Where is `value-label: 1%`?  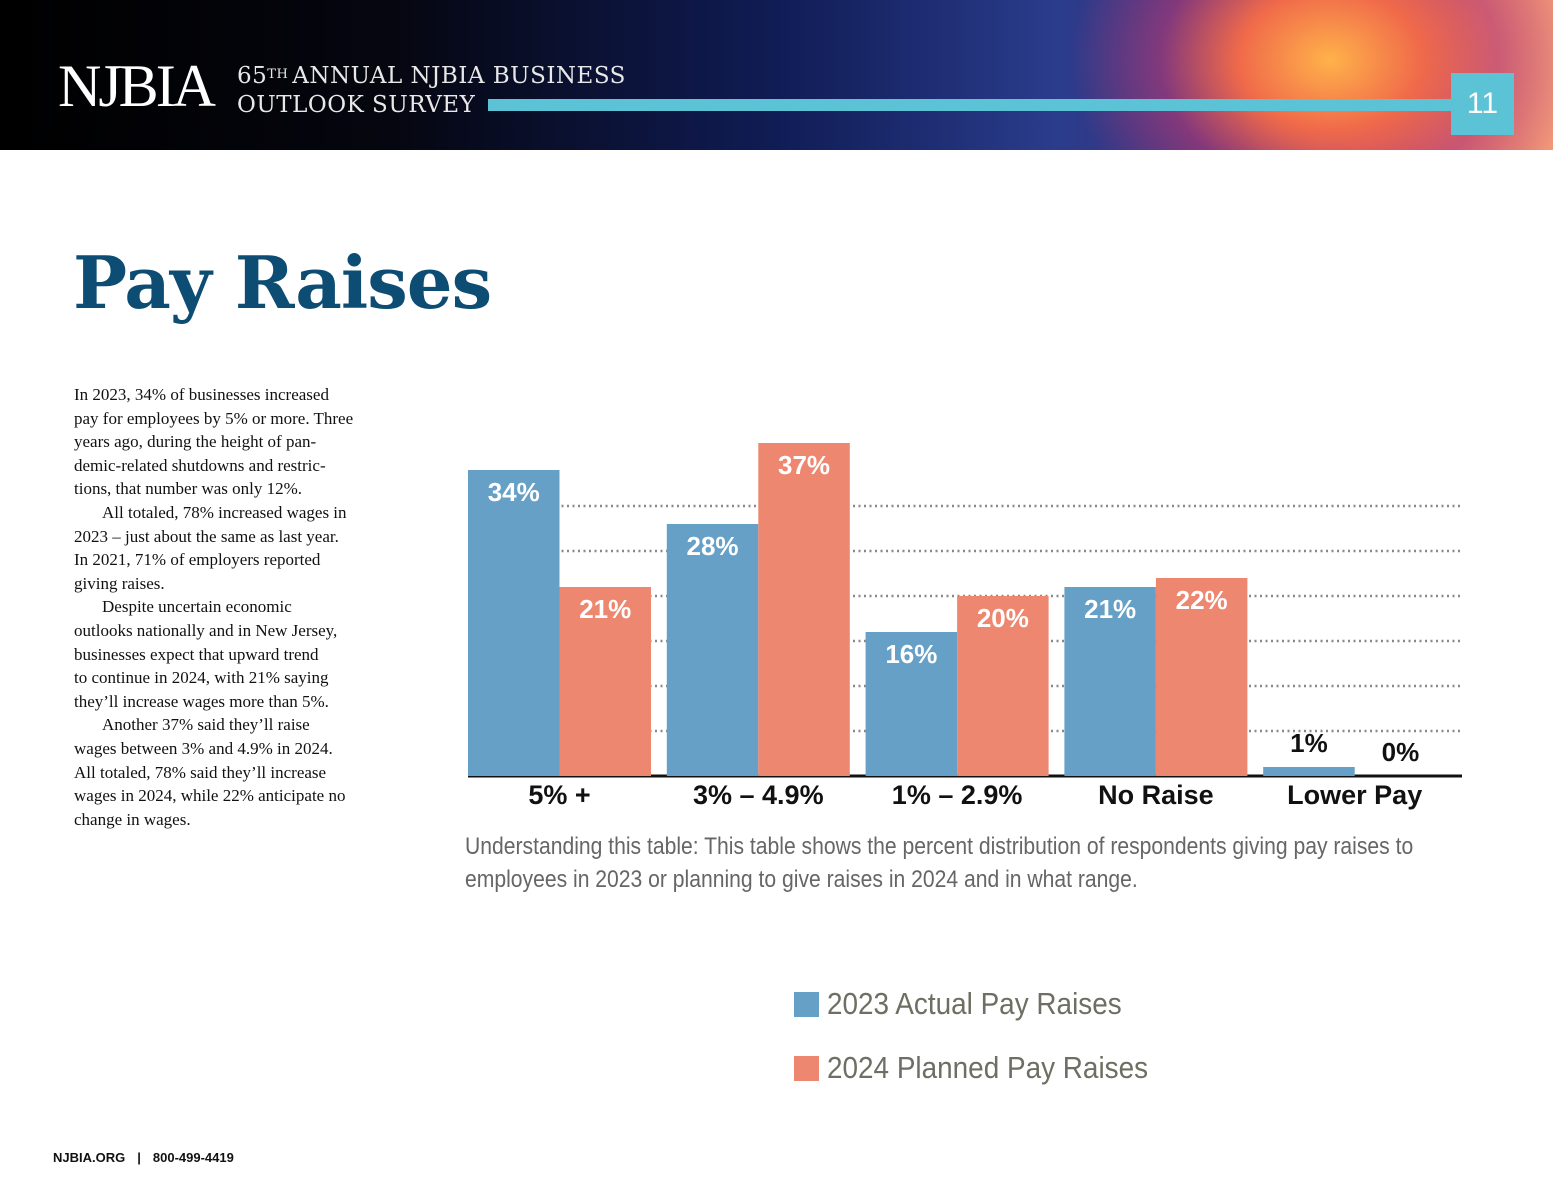
value-label: 1% is located at coordinates (1309, 743).